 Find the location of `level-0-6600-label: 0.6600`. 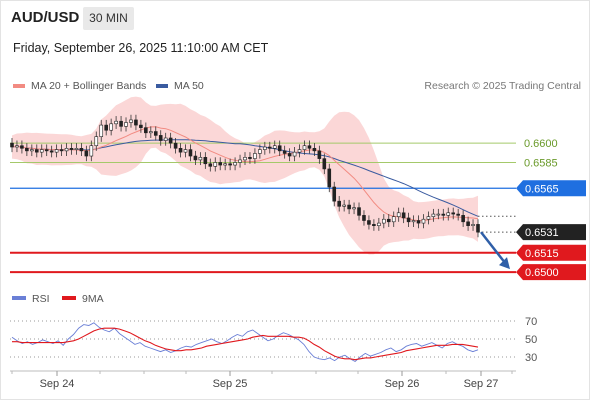

level-0-6600-label: 0.6600 is located at coordinates (541, 144).